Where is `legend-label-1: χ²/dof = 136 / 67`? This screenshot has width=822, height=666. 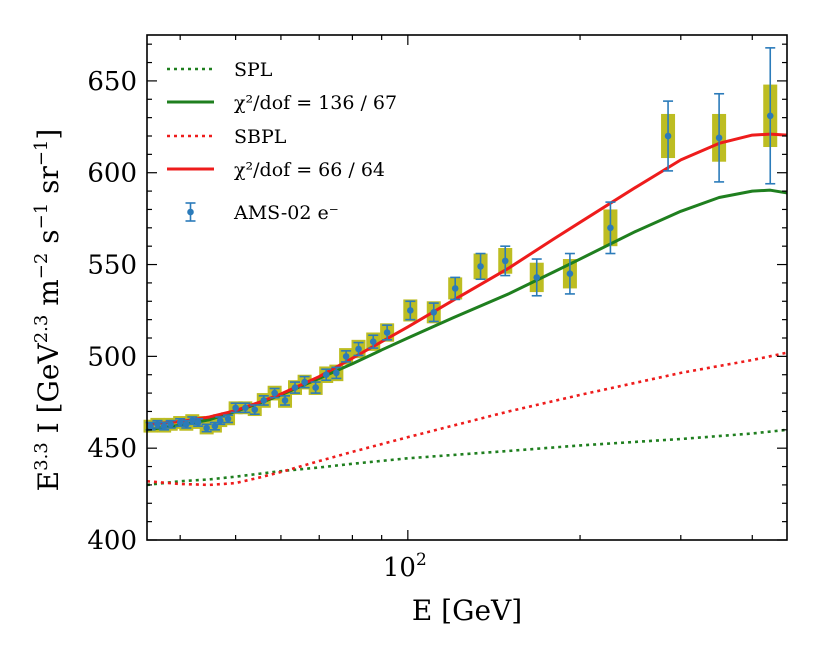
legend-label-1: χ²/dof = 136 / 67 is located at coordinates (315, 103).